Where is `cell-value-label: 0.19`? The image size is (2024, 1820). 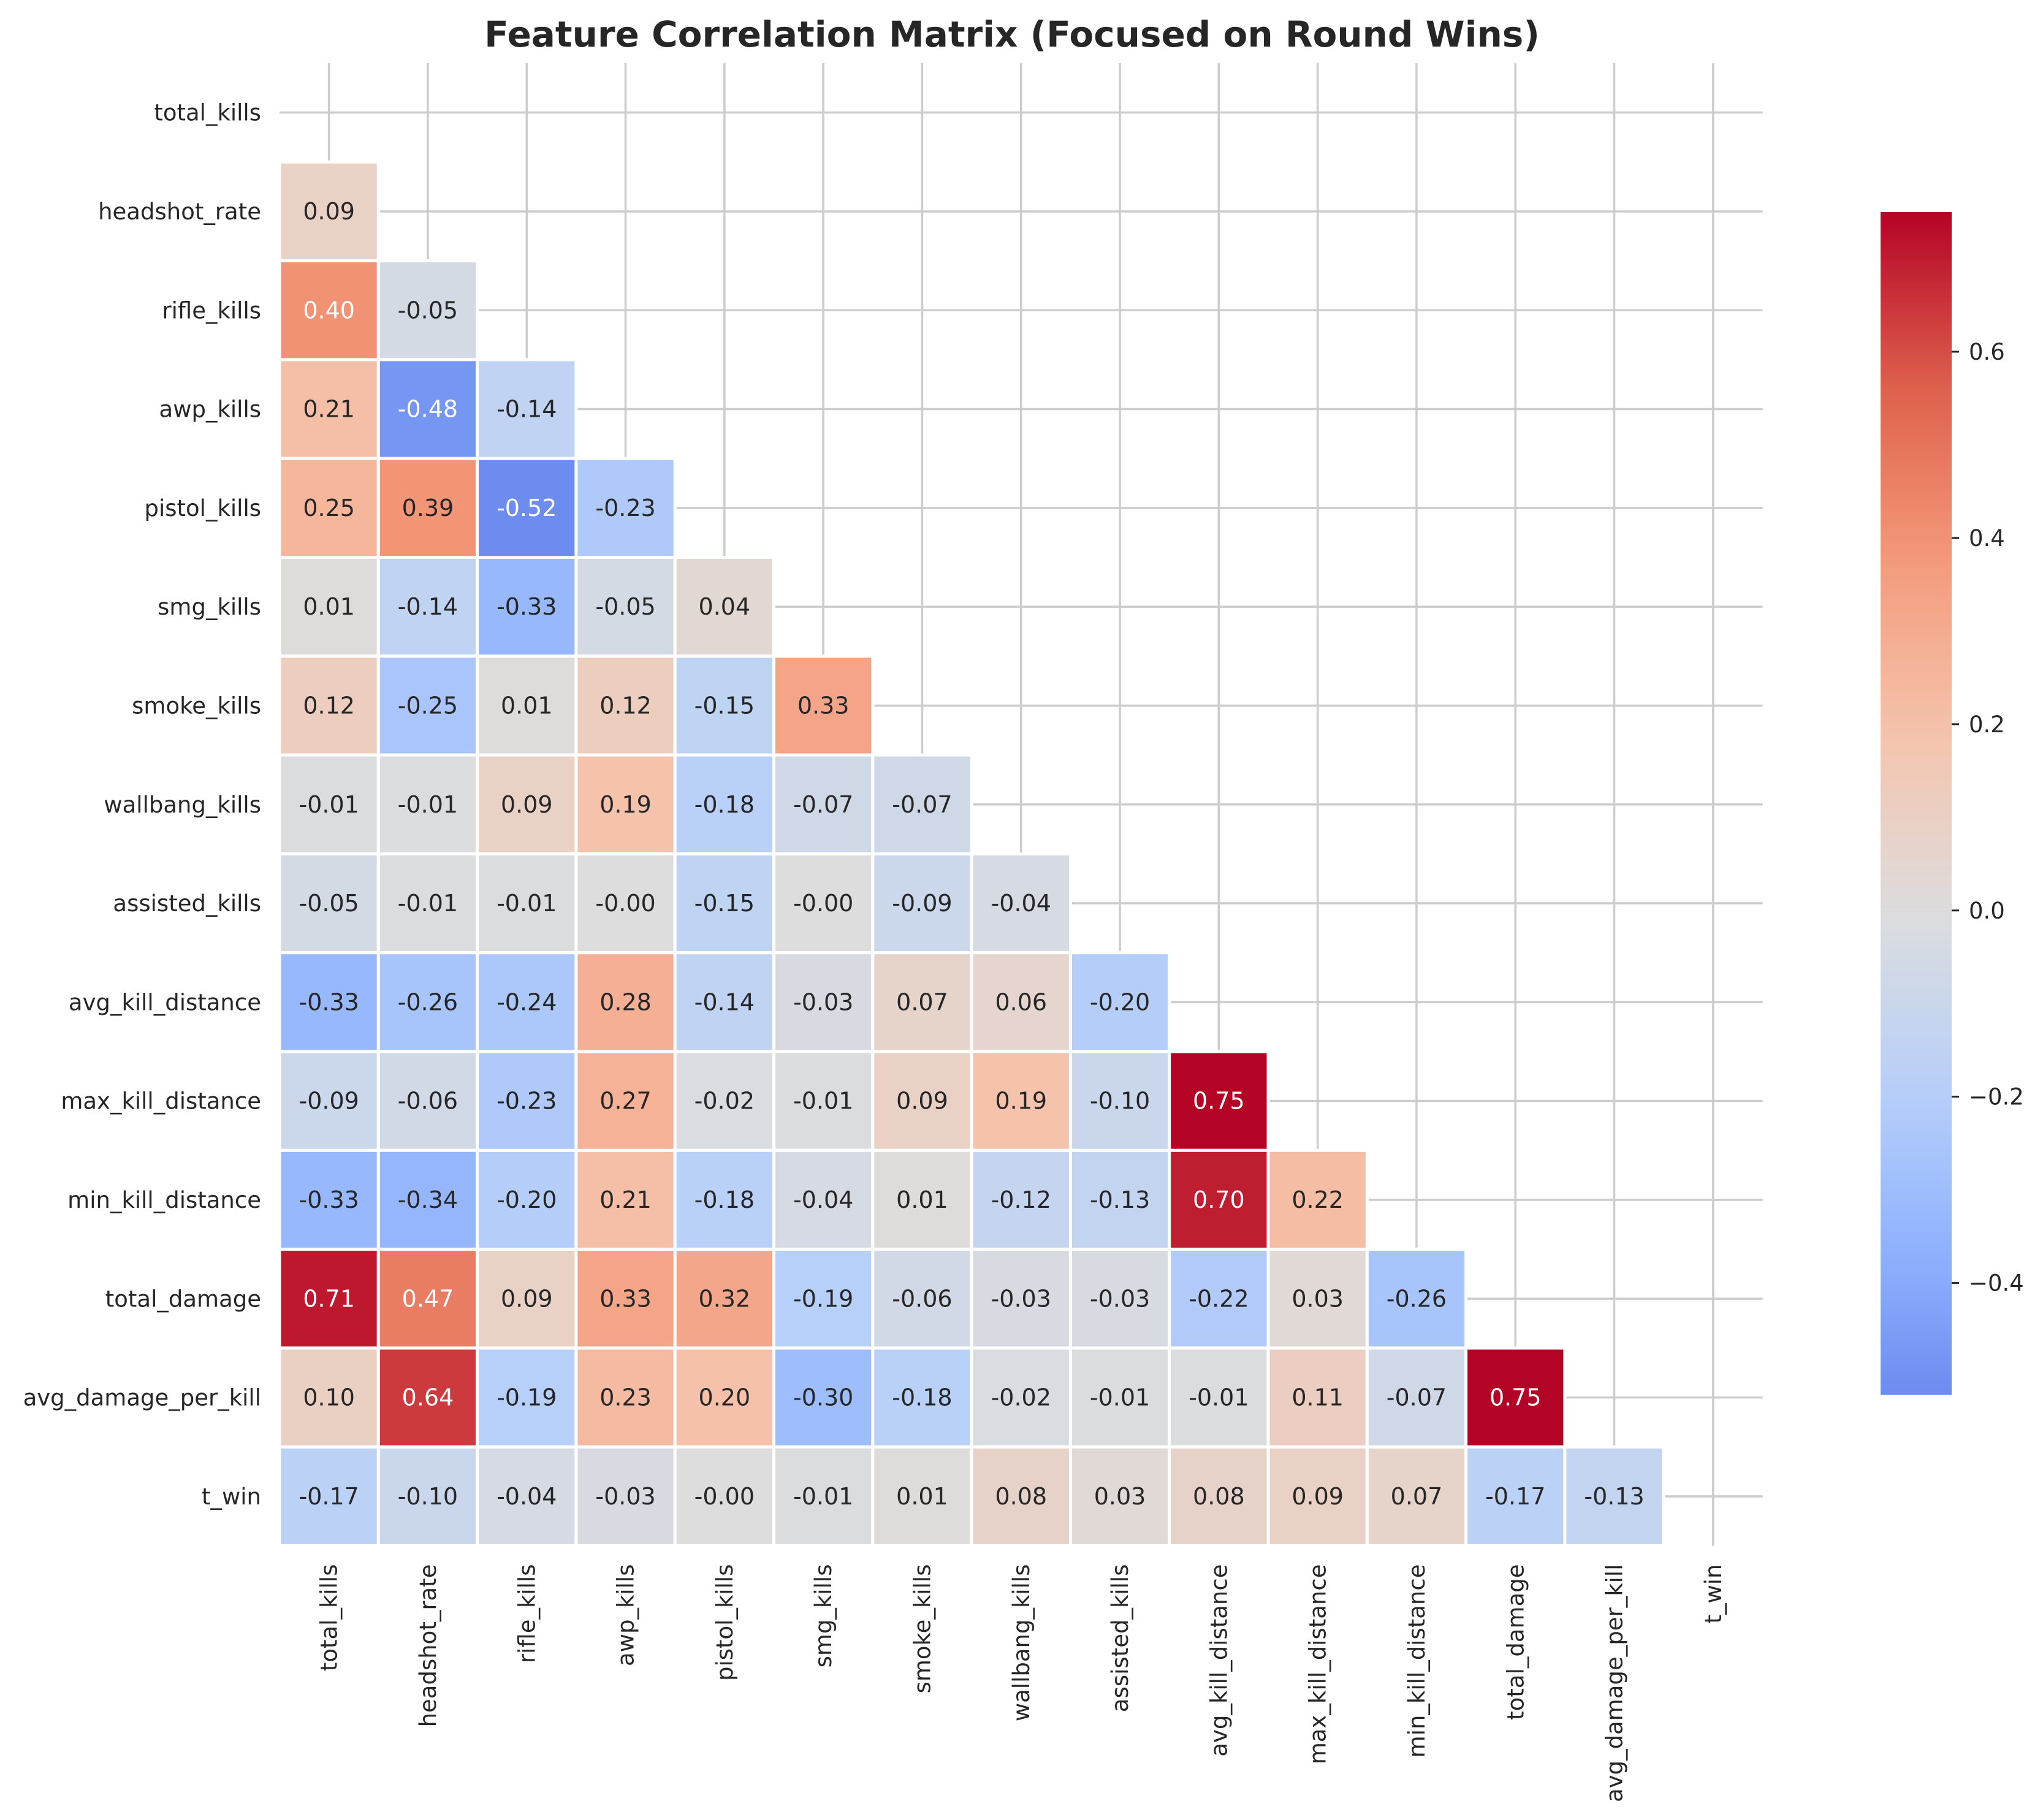
cell-value-label: 0.19 is located at coordinates (1021, 1101).